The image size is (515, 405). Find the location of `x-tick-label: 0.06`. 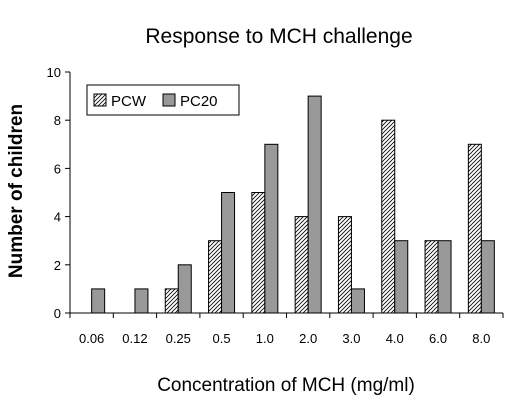

x-tick-label: 0.06 is located at coordinates (91, 338).